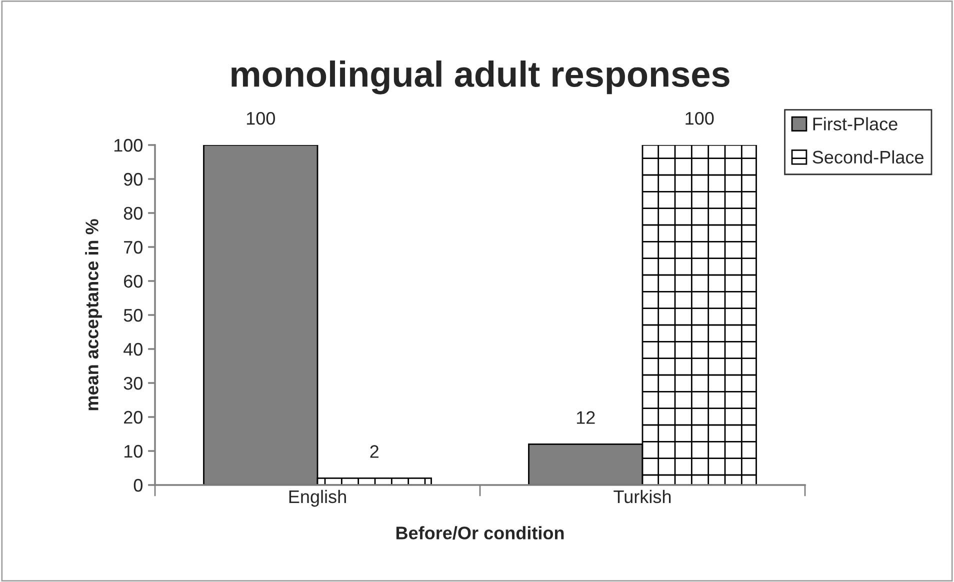  I want to click on y-tick-label: 10, so click(133, 451).